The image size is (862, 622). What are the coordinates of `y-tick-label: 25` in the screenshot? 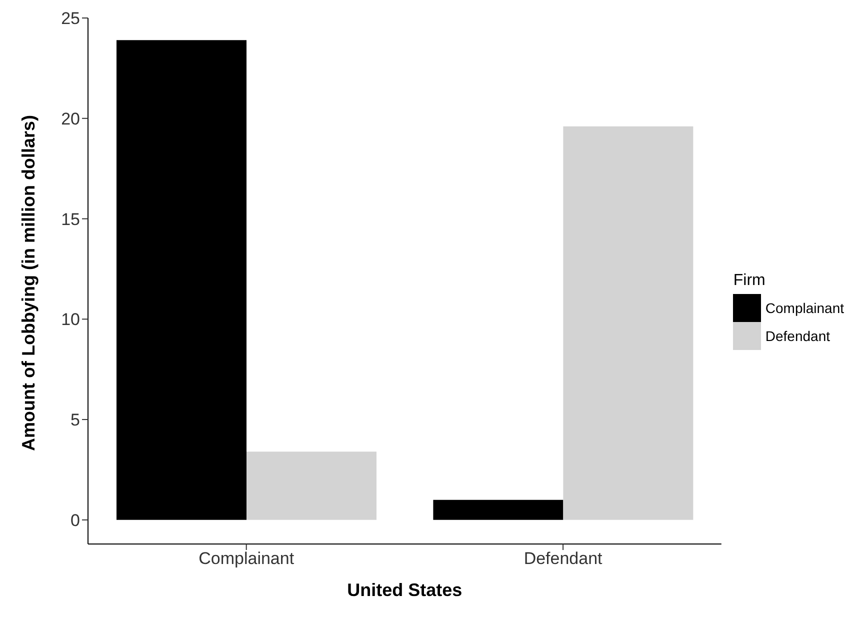 It's located at (70, 18).